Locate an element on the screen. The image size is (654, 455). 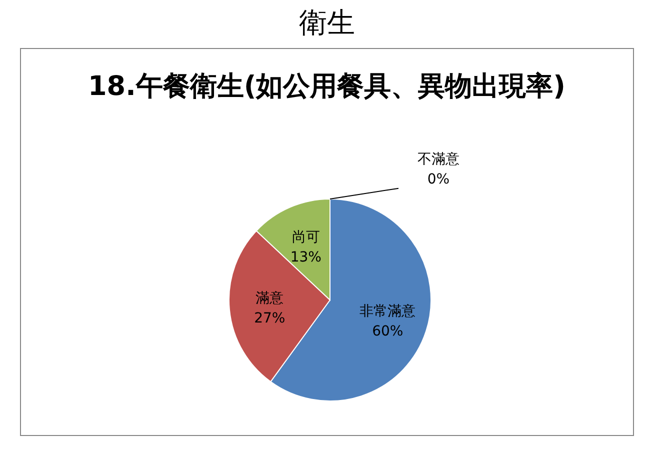
chart-title: 衛生 is located at coordinates (327, 23).